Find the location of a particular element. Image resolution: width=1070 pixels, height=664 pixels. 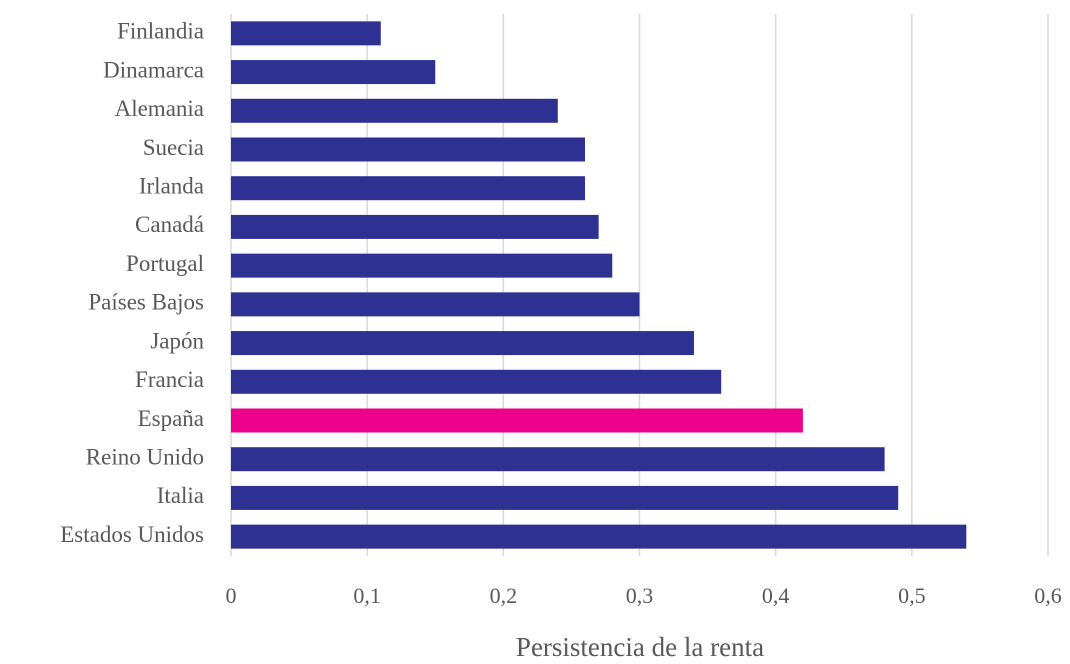

y-tick-label: Alemania is located at coordinates (159, 108).